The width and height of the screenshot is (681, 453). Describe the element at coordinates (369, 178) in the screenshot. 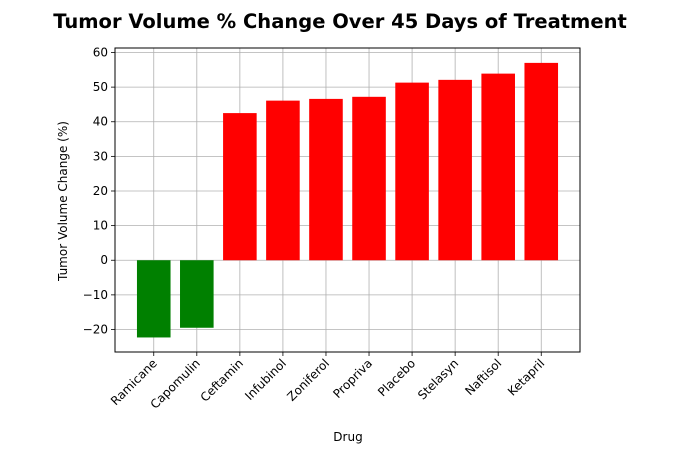

I see `bar-propriva` at that location.